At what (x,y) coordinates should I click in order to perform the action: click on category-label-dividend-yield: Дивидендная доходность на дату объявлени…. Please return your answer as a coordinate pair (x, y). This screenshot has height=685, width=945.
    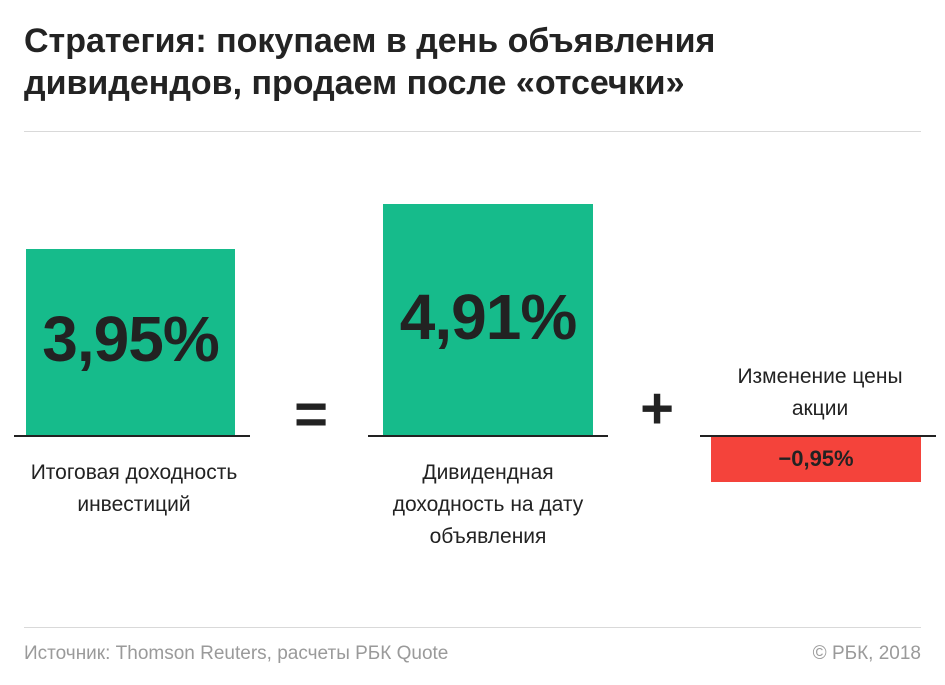
    Looking at the image, I should click on (488, 504).